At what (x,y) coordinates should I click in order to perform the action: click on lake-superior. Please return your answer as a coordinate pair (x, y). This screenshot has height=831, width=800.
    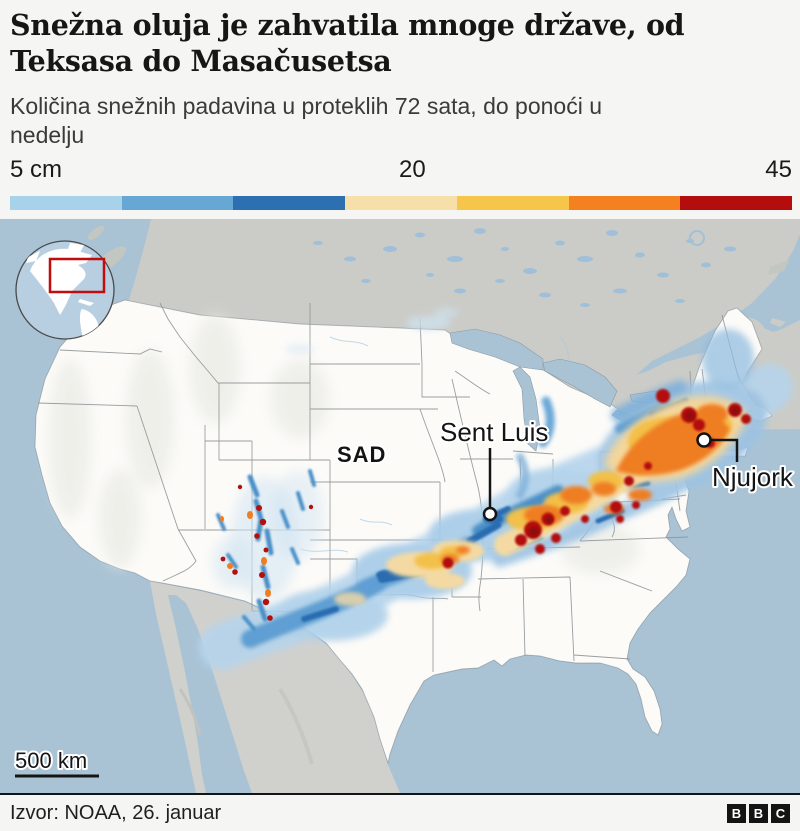
    Looking at the image, I should click on (496, 349).